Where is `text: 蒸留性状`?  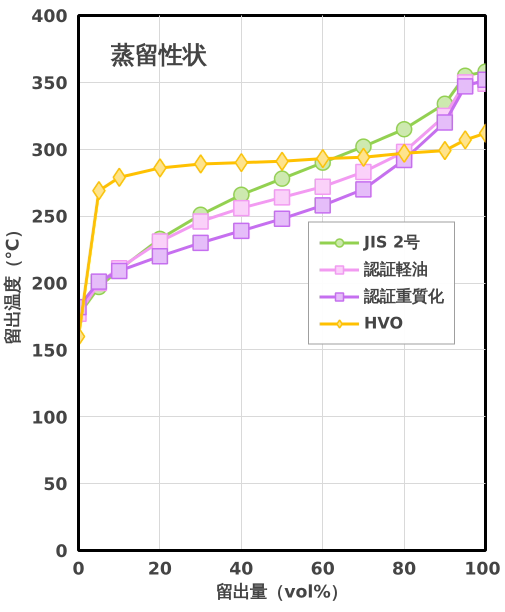 text: 蒸留性状 is located at coordinates (159, 55).